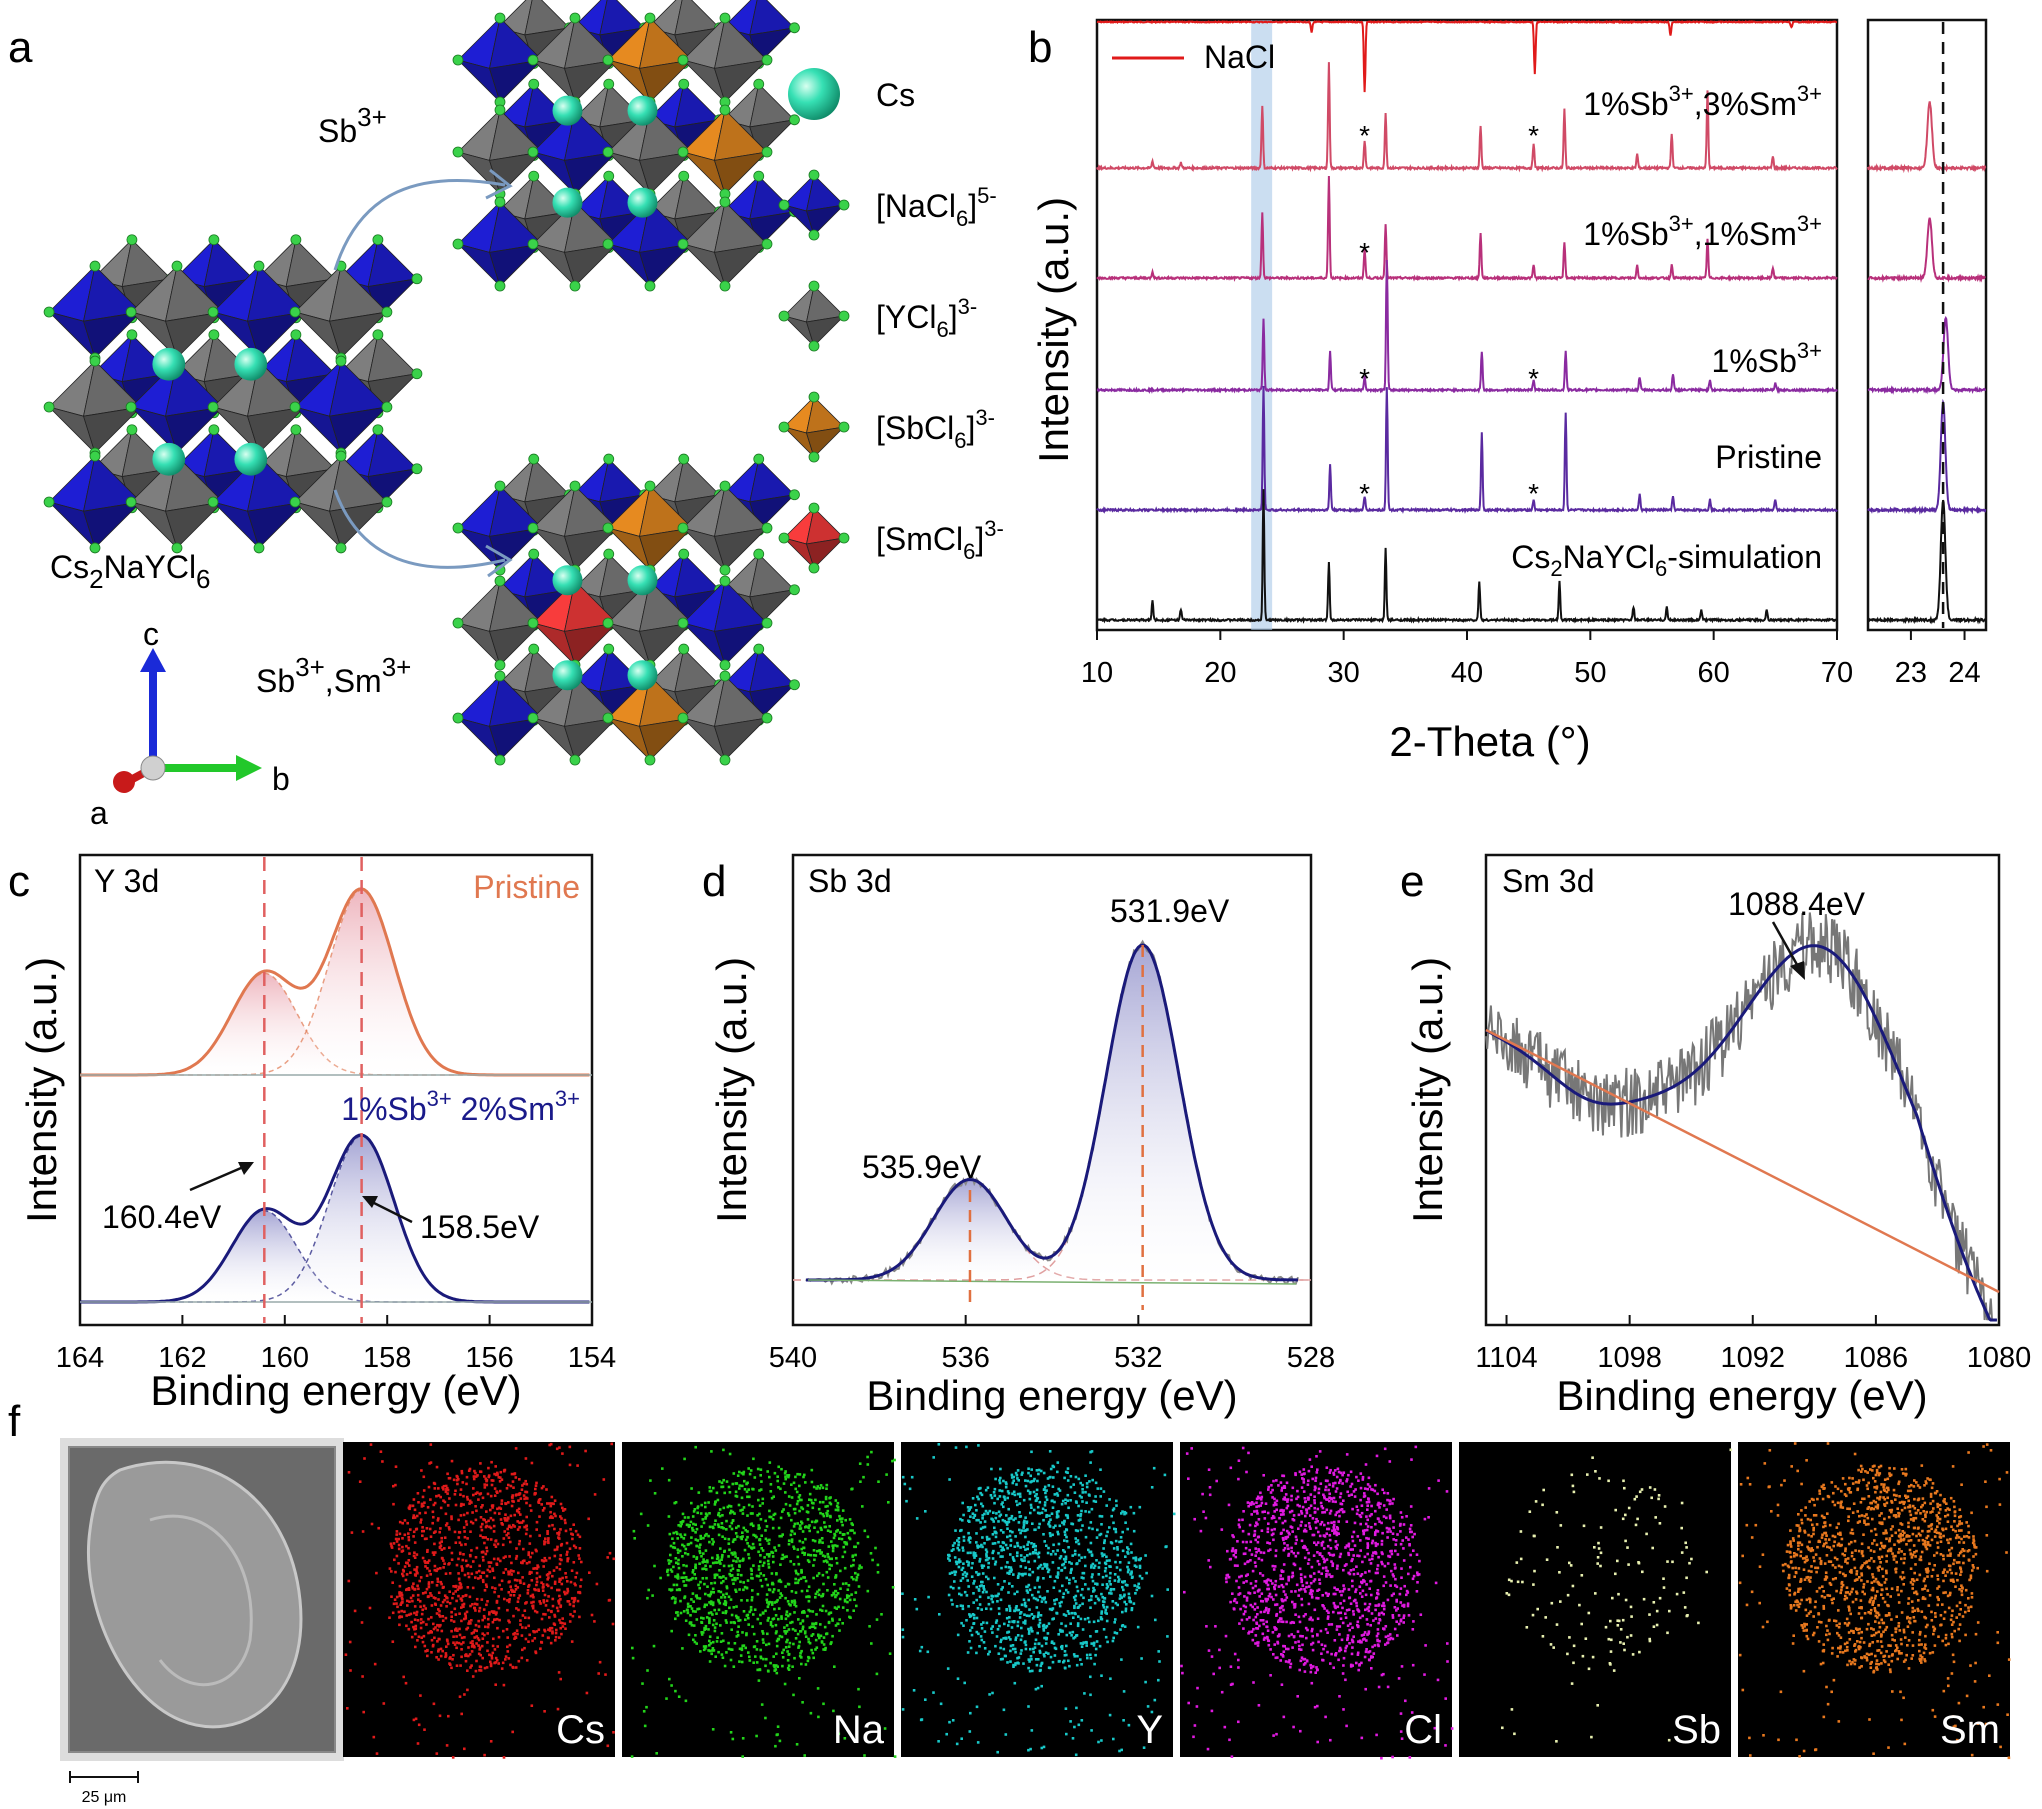  What do you see at coordinates (793, 1358) in the screenshot?
I see `xps-tick-label: 540` at bounding box center [793, 1358].